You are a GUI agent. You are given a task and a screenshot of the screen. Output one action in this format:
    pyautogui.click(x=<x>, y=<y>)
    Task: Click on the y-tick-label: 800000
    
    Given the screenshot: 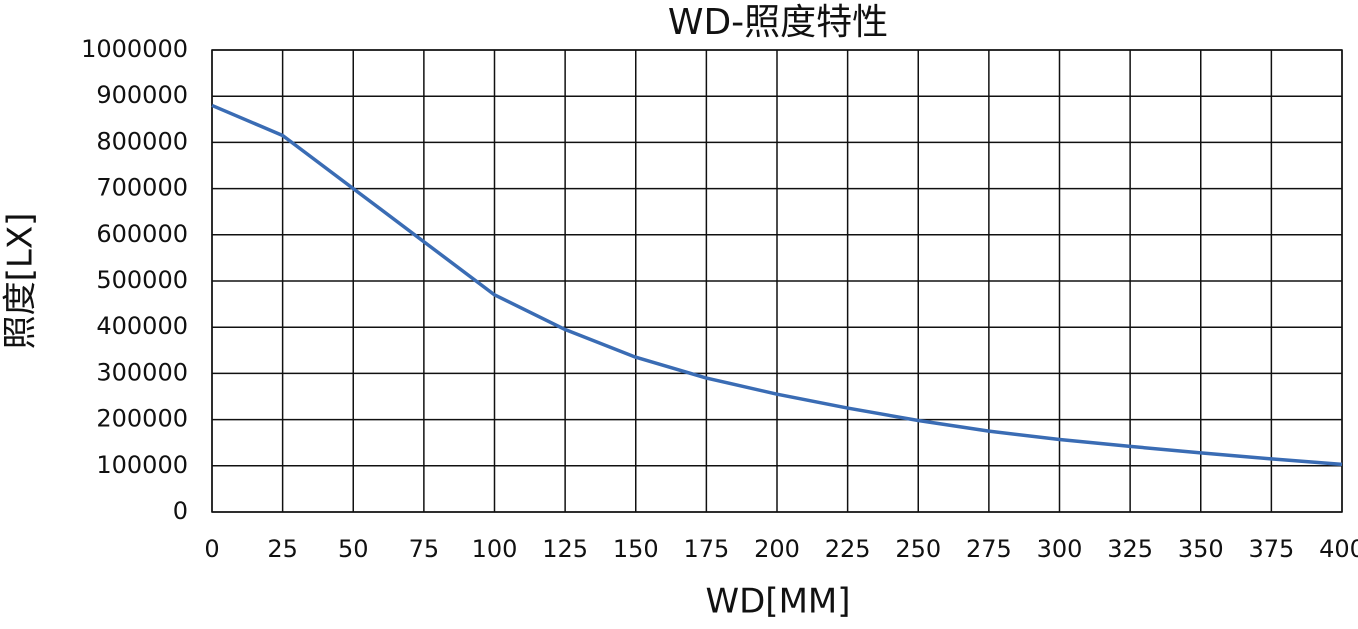 What is the action you would take?
    pyautogui.click(x=142, y=141)
    